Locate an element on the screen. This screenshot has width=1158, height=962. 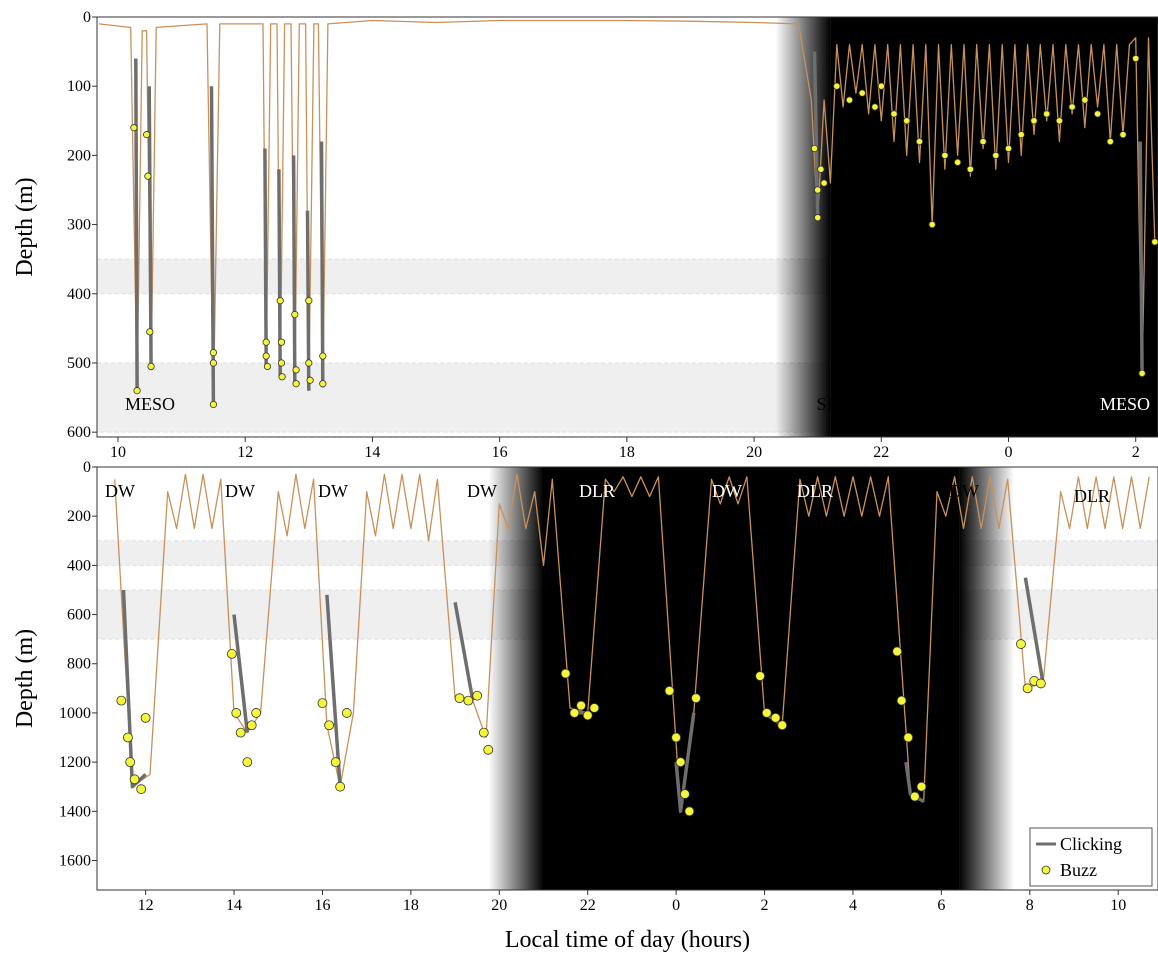
y-tick-label: 1600 is located at coordinates (75, 860).